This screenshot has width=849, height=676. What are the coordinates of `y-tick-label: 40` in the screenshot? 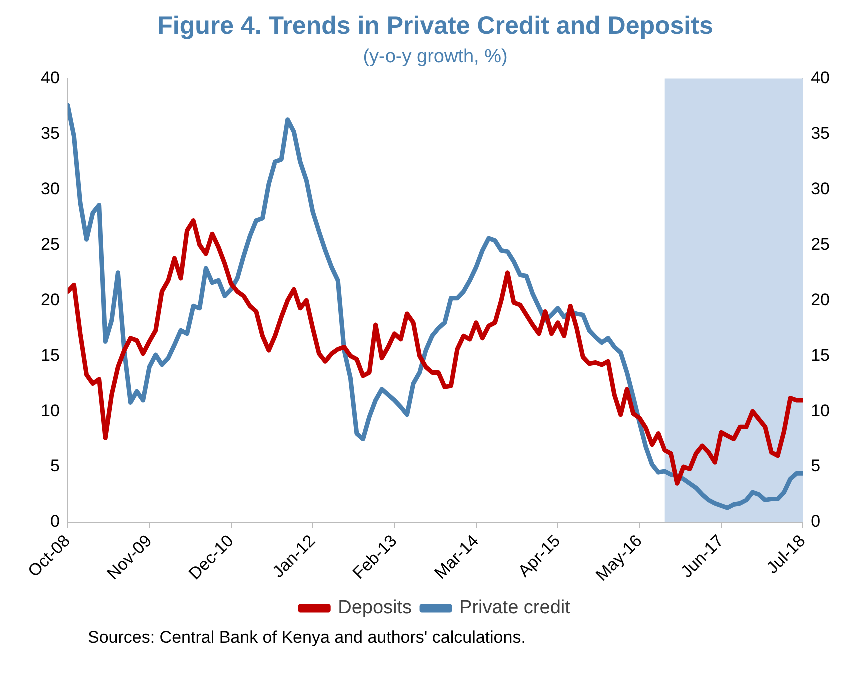 It's located at (50, 78).